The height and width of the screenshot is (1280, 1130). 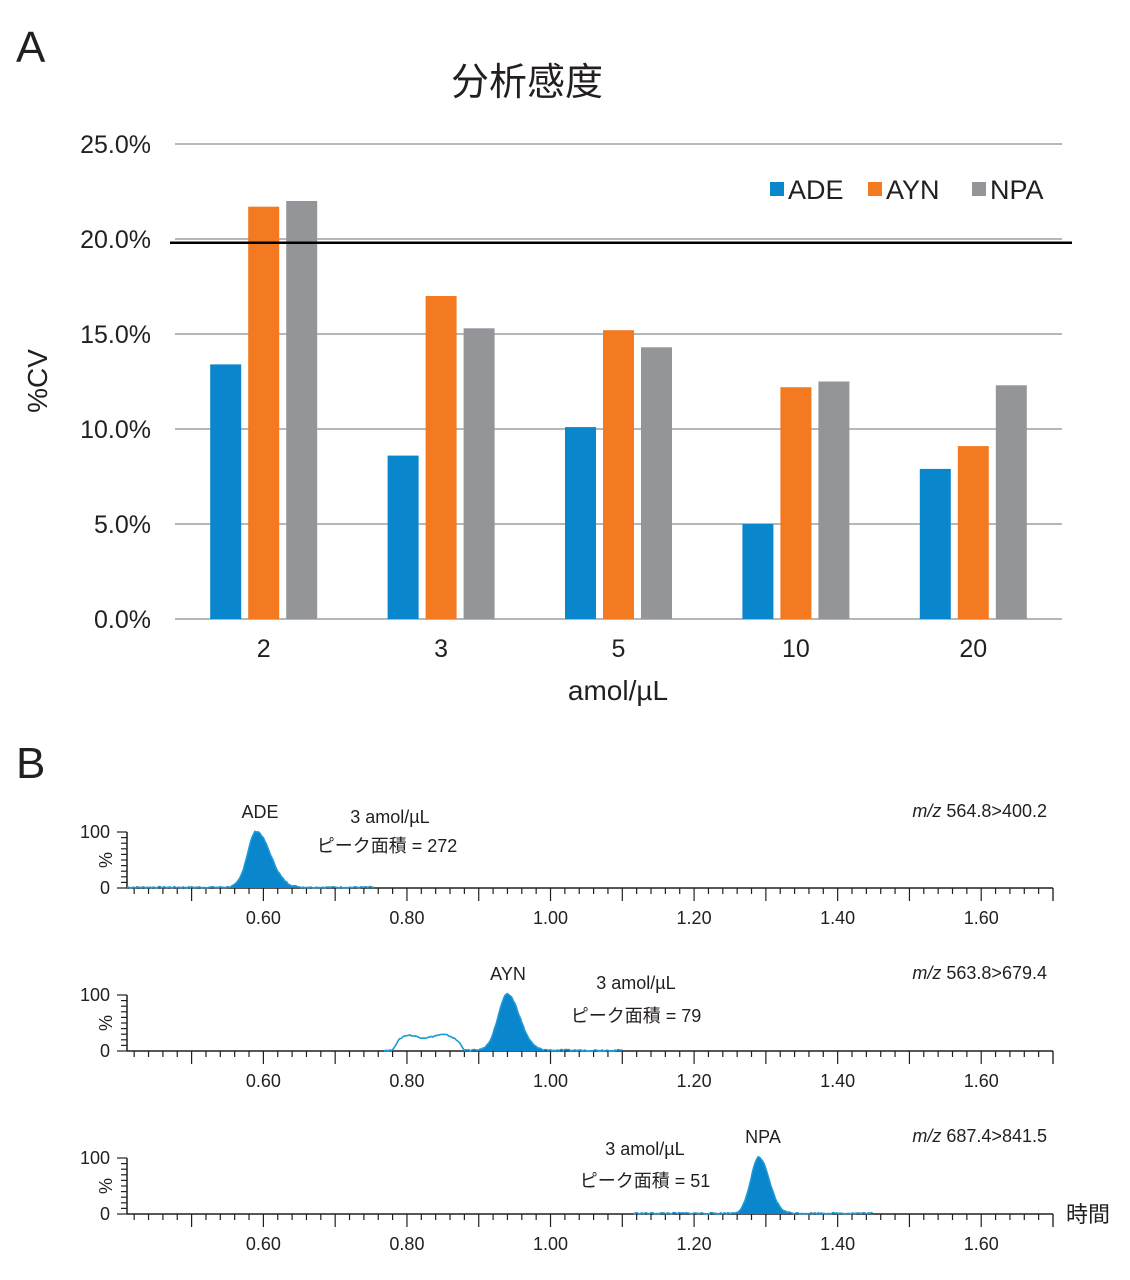 I want to click on chart-title: 分析感度, so click(x=527, y=83).